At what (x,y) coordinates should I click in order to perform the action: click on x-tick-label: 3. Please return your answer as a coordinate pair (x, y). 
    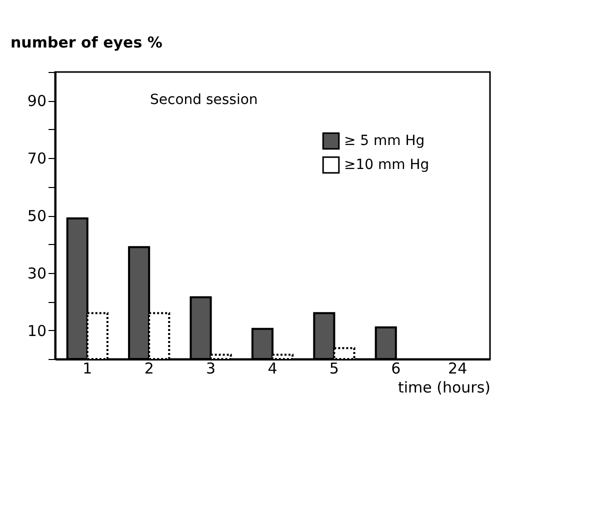
    Looking at the image, I should click on (211, 369).